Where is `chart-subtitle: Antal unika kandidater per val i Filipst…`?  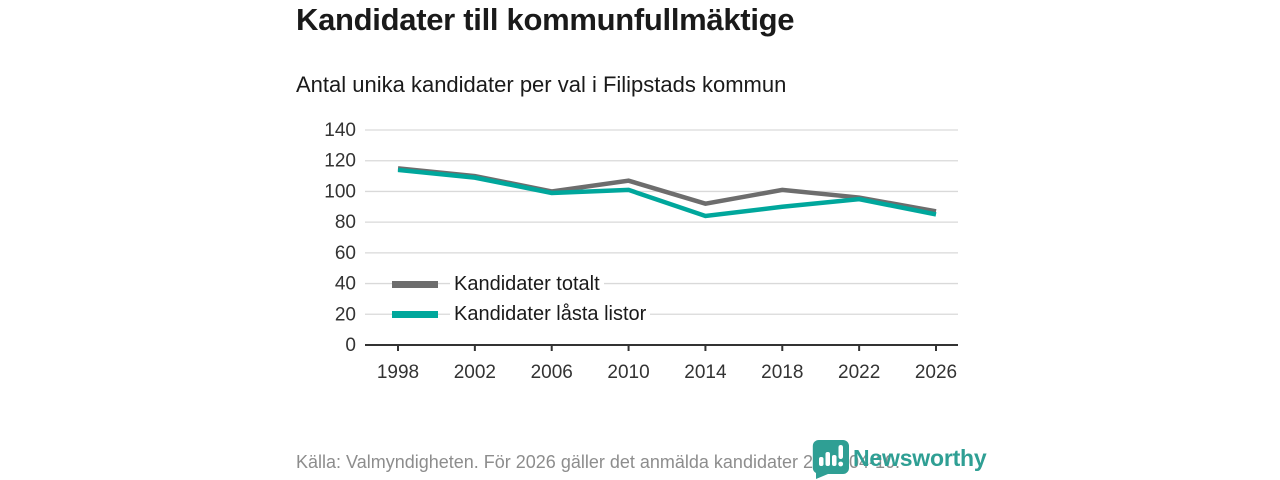
chart-subtitle: Antal unika kandidater per val i Filipst… is located at coordinates (541, 84).